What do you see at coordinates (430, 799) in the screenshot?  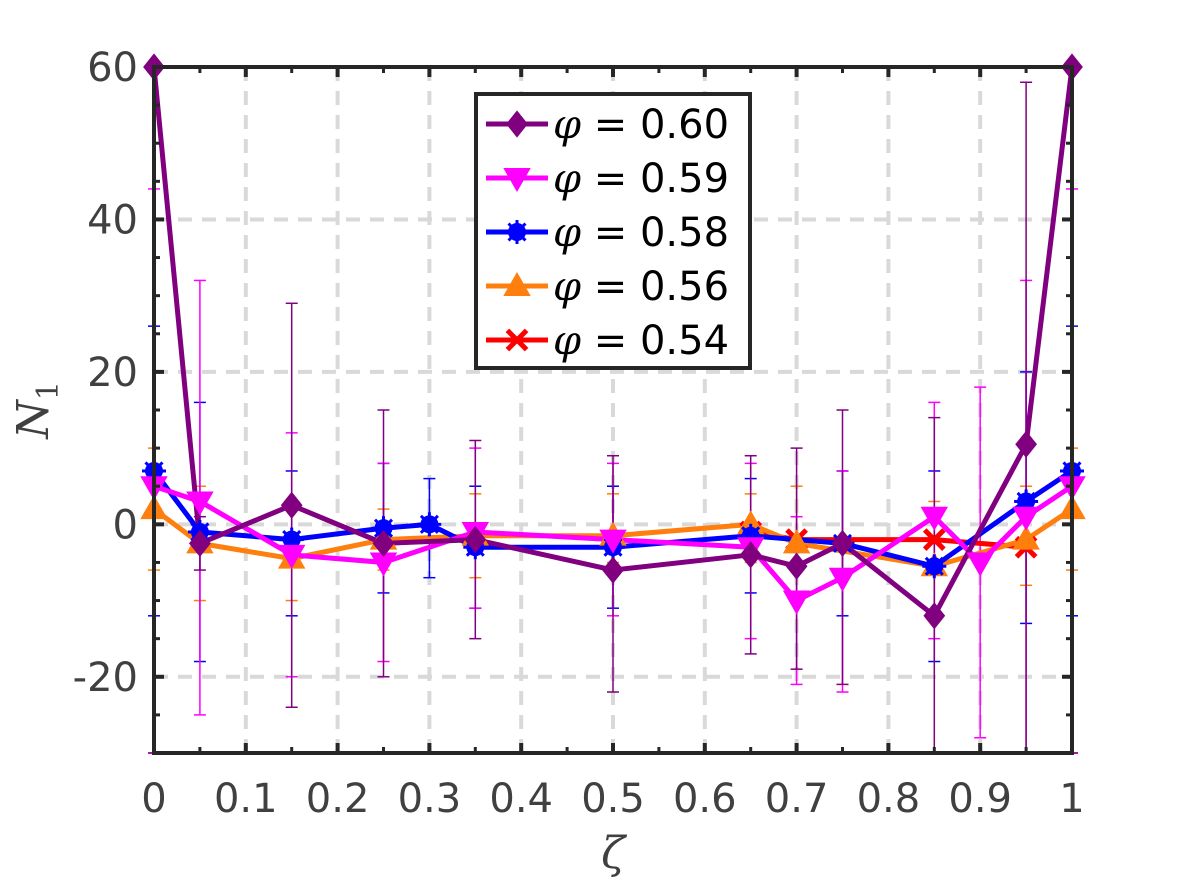 I see `x-tick-label: 0.3` at bounding box center [430, 799].